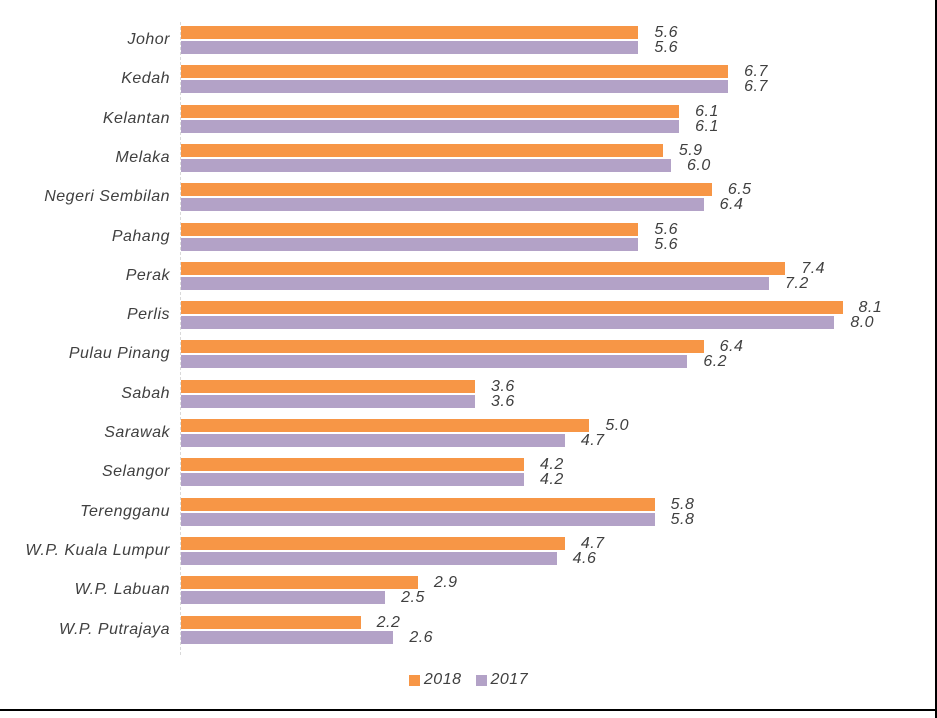  I want to click on value-label: 6.2, so click(715, 362).